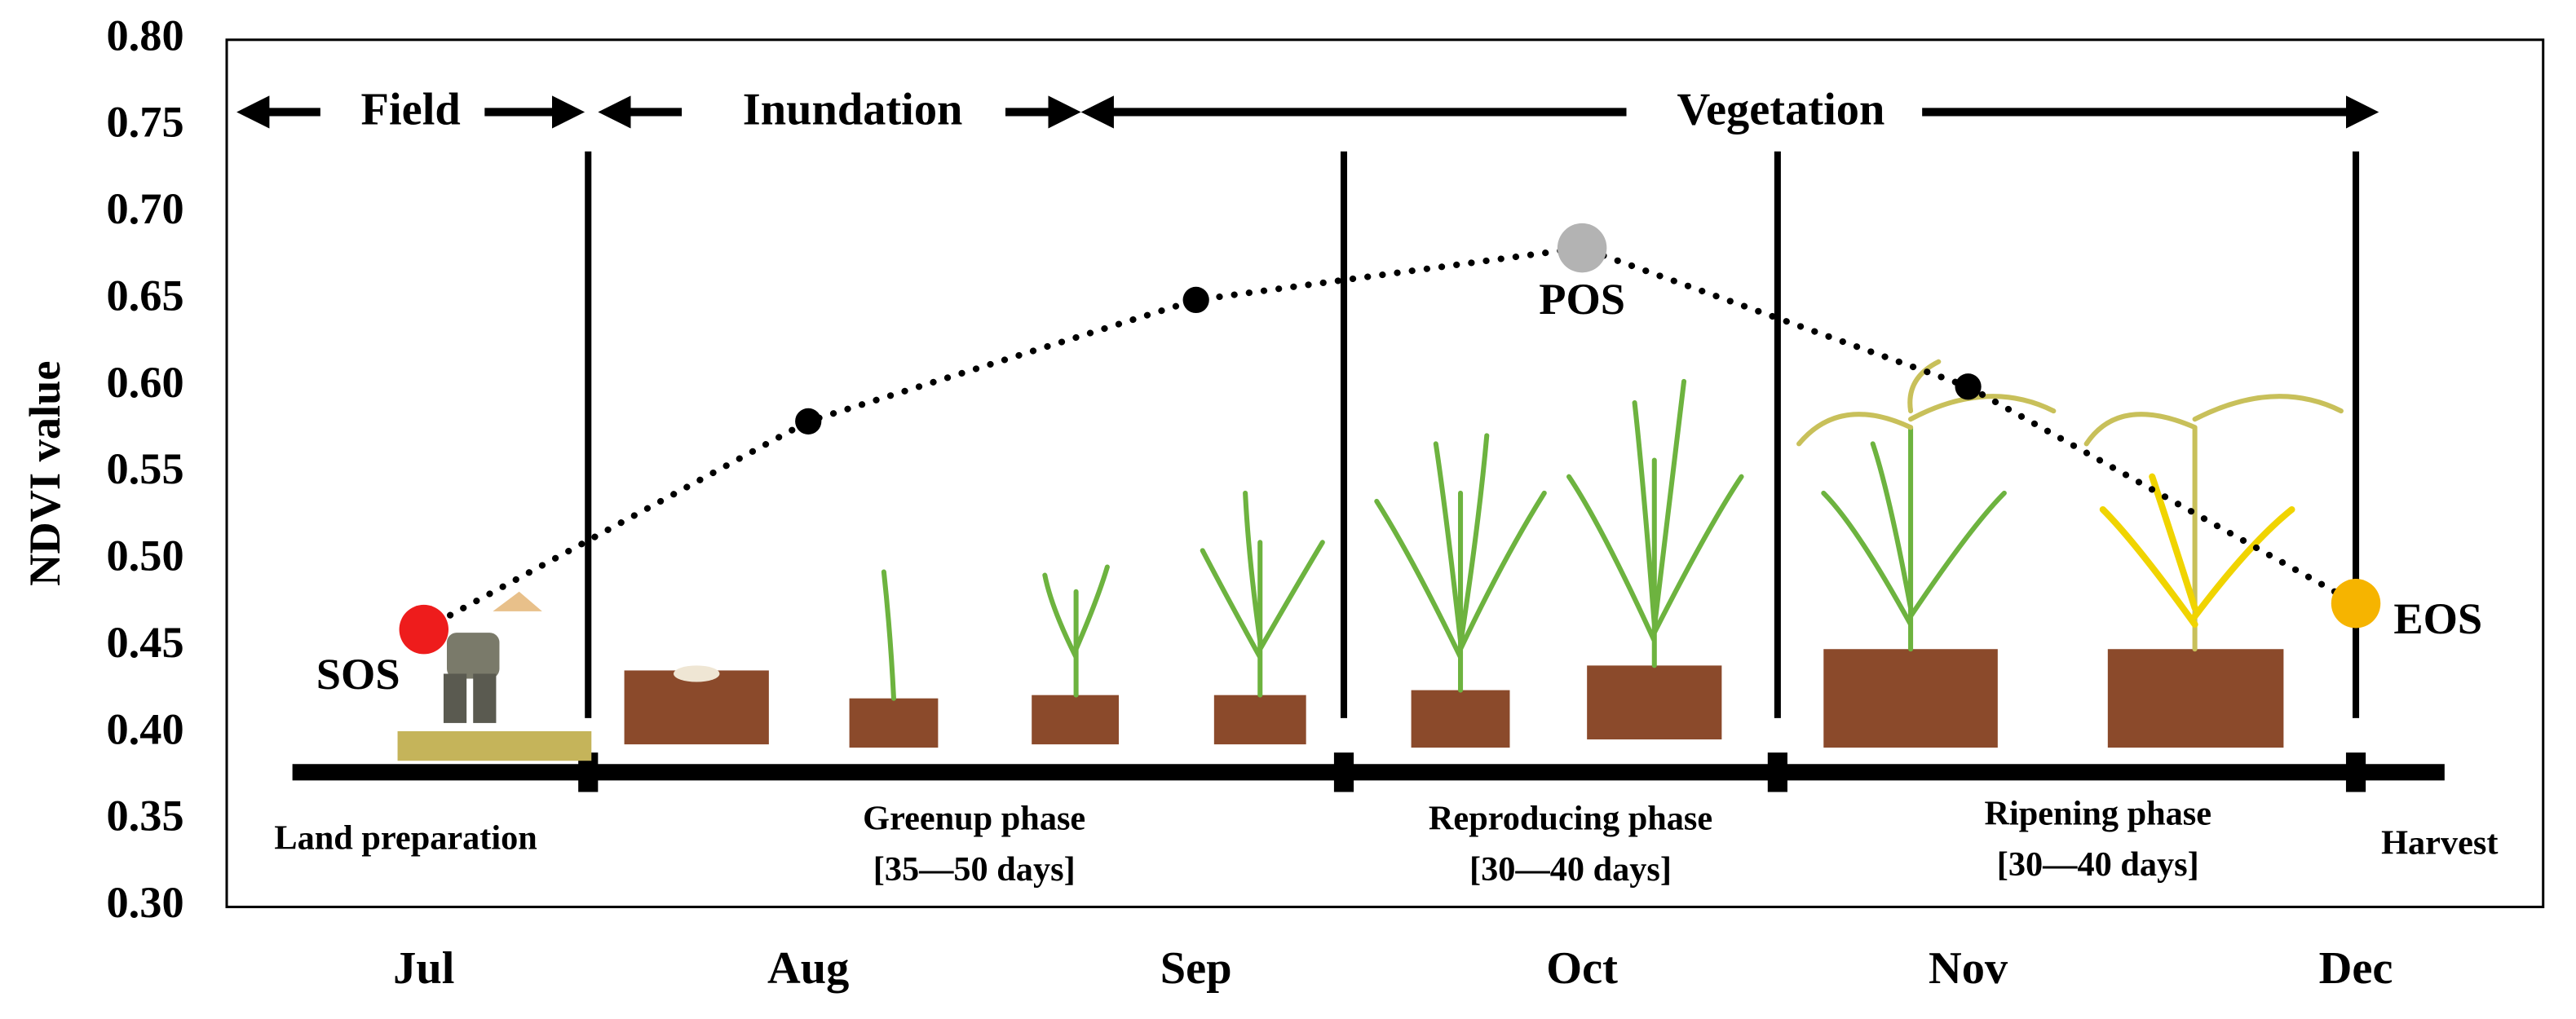 The width and height of the screenshot is (2576, 1019). I want to click on phase-label: Reproducing phase, so click(1570, 818).